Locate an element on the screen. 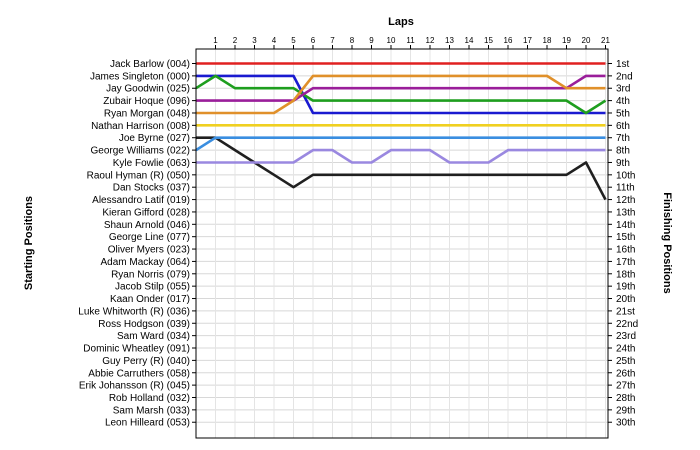 Image resolution: width=700 pixels, height=450 pixels. finish-position-label: 23rd is located at coordinates (626, 336).